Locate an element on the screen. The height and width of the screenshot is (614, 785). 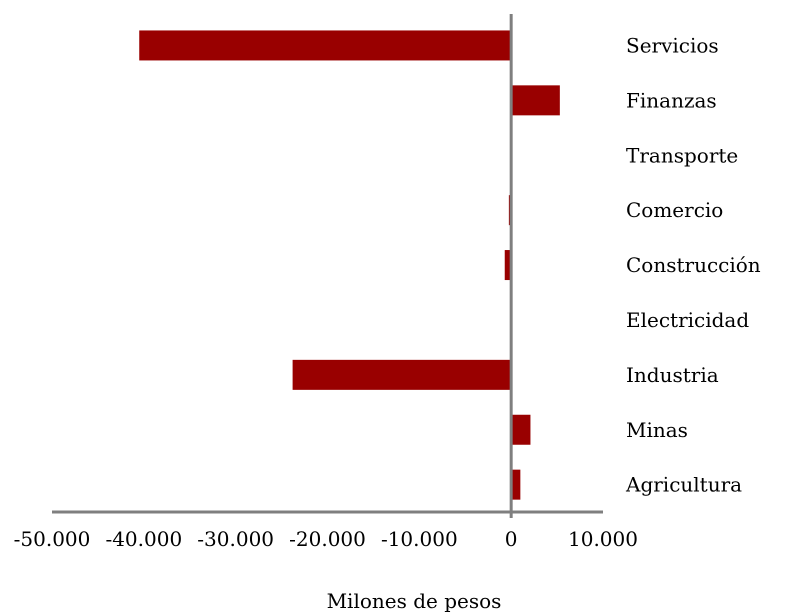
x-tick-label: -30.000 is located at coordinates (235, 539).